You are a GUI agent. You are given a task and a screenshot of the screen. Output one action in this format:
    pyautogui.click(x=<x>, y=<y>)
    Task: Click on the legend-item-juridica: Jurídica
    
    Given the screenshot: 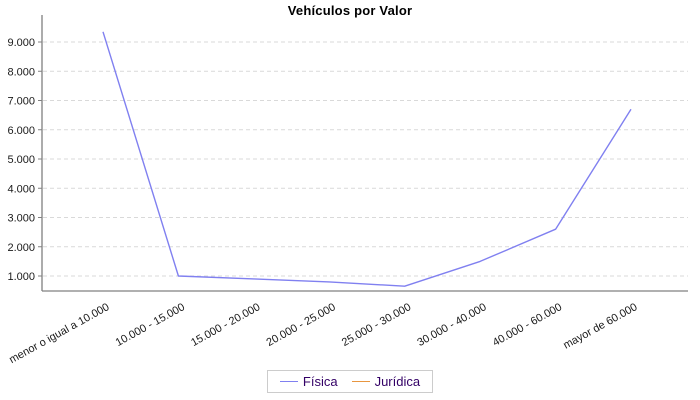 What is the action you would take?
    pyautogui.click(x=386, y=381)
    